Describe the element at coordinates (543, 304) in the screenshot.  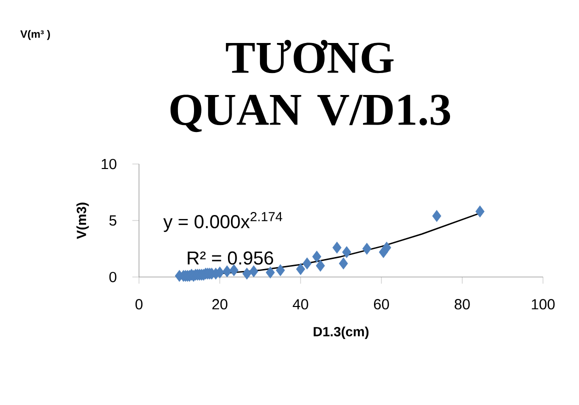
I see `x-tick-label: 100` at that location.